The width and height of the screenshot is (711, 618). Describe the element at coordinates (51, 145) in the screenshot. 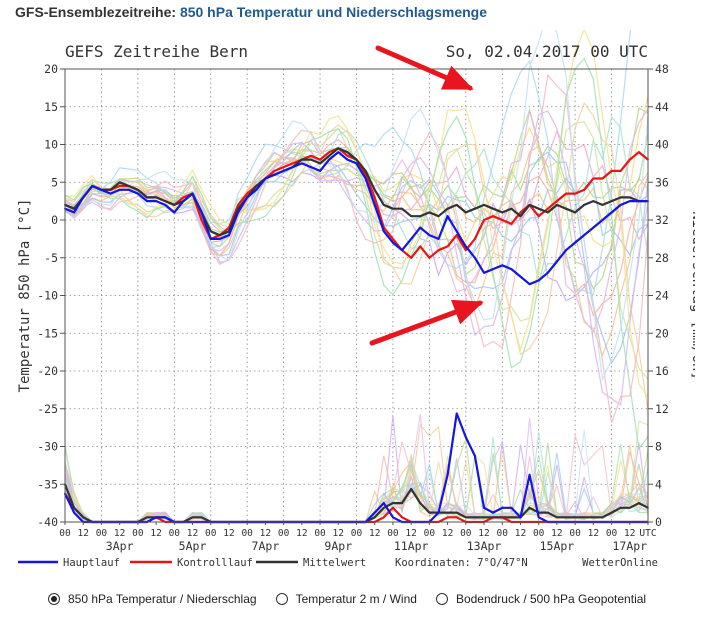

I see `y-left-tick-label: 10` at that location.